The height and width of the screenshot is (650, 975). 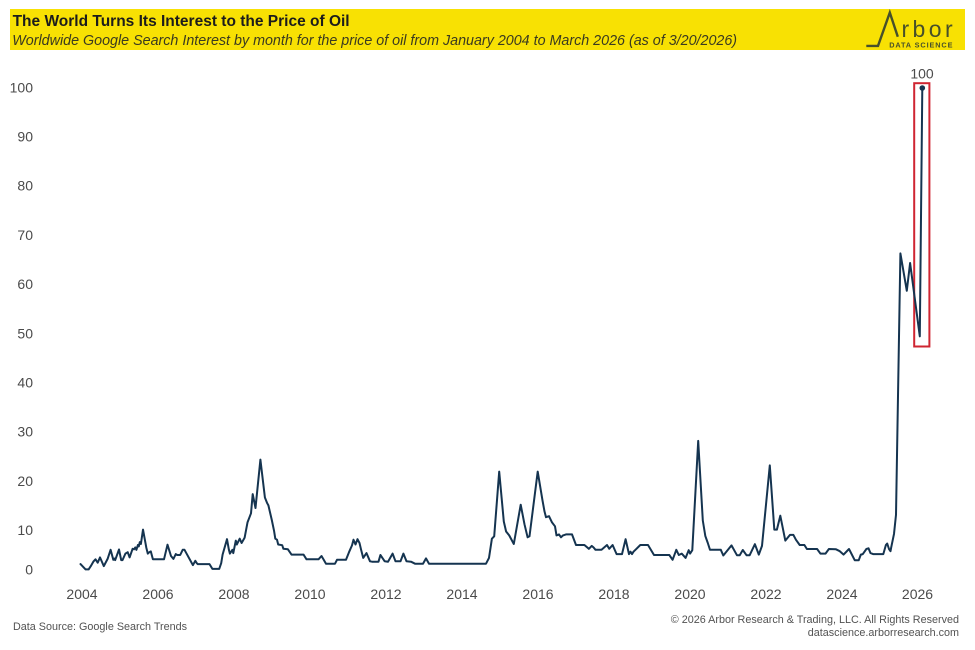 I want to click on svg-text: 20, so click(x=25, y=481).